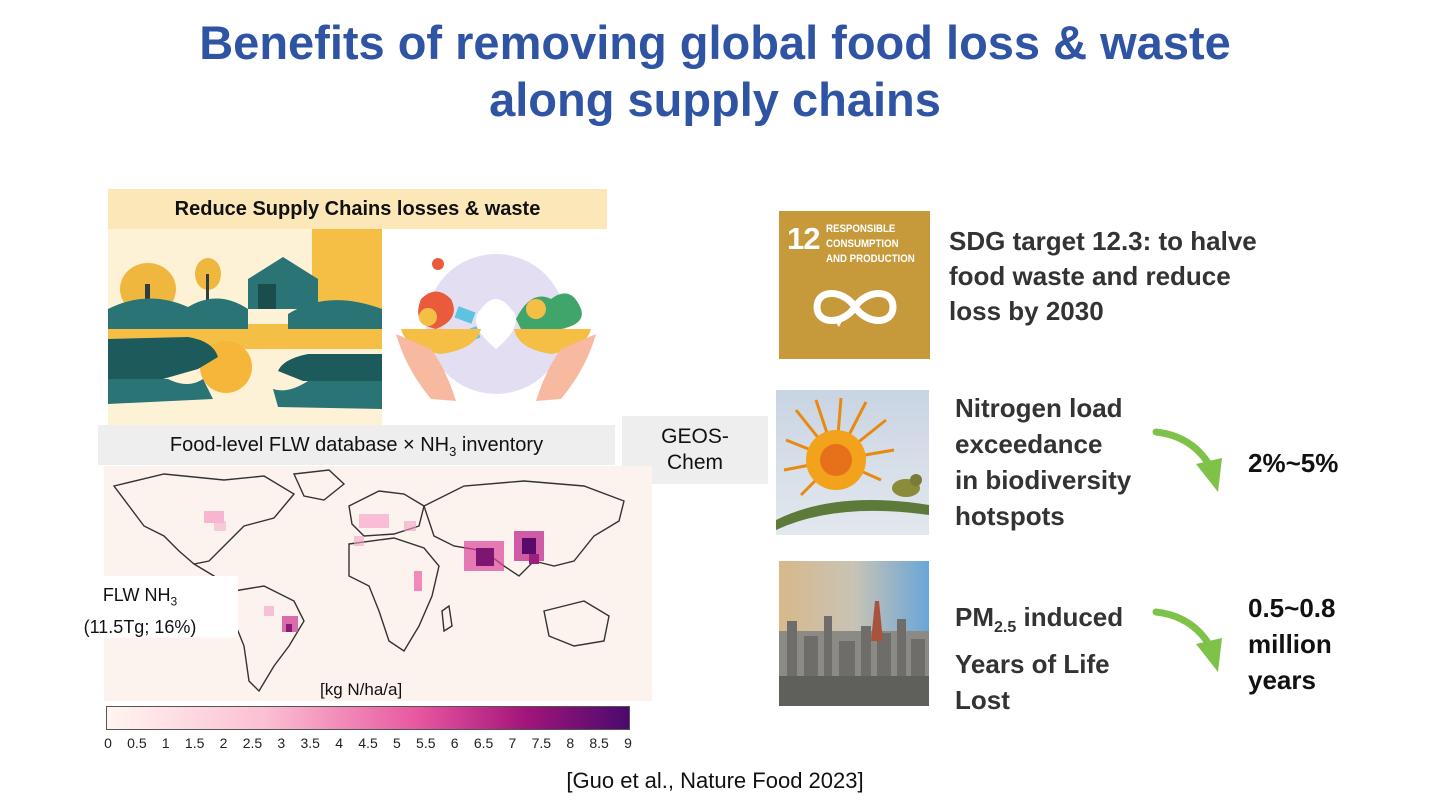 The height and width of the screenshot is (804, 1430). What do you see at coordinates (695, 436) in the screenshot?
I see `geos-chem-line-1: GEOS-` at bounding box center [695, 436].